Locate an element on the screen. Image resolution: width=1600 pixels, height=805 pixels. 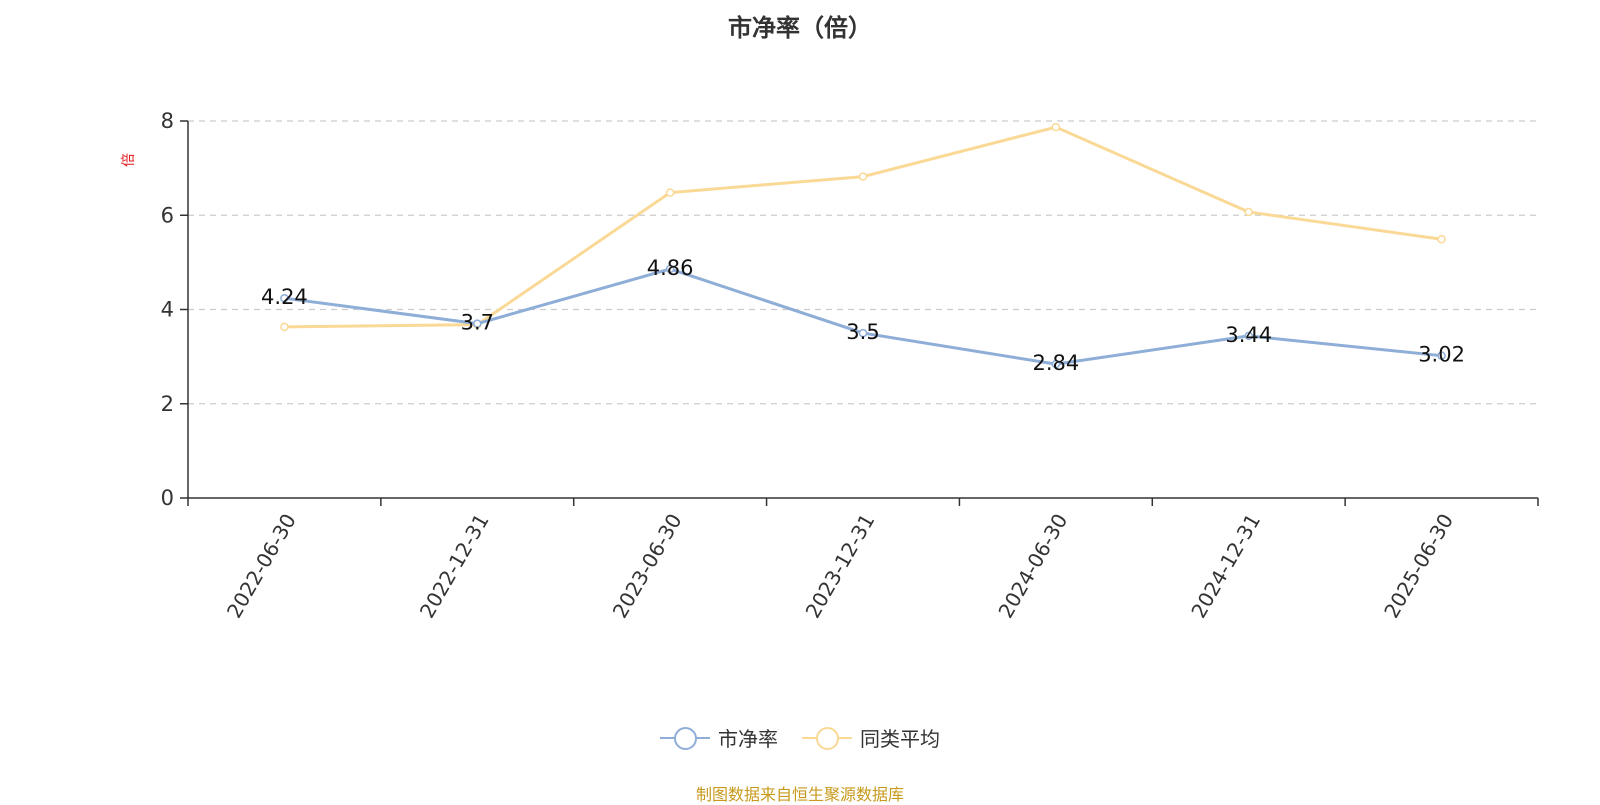
data-label: 4.24 is located at coordinates (284, 297).